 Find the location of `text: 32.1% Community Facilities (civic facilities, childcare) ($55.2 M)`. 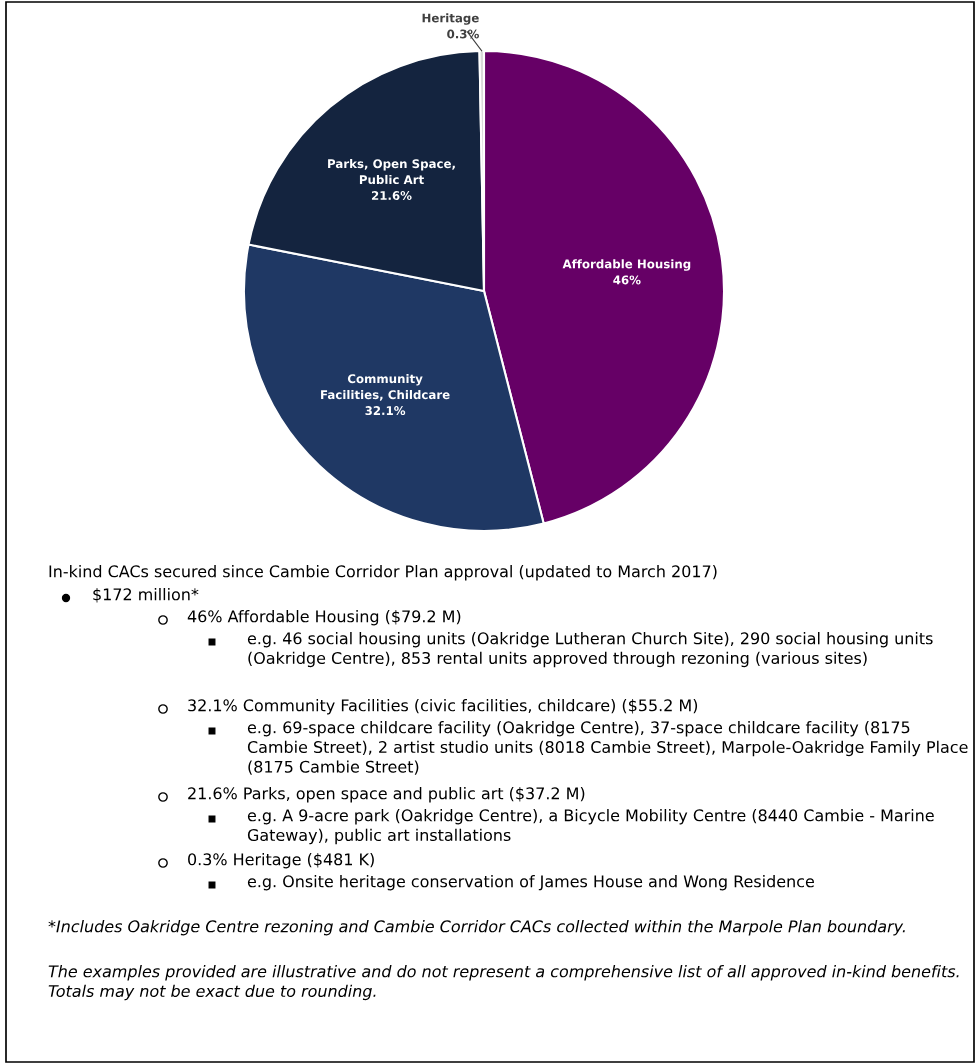

text: 32.1% Community Facilities (civic facilities, childcare) ($55.2 M) is located at coordinates (443, 707).